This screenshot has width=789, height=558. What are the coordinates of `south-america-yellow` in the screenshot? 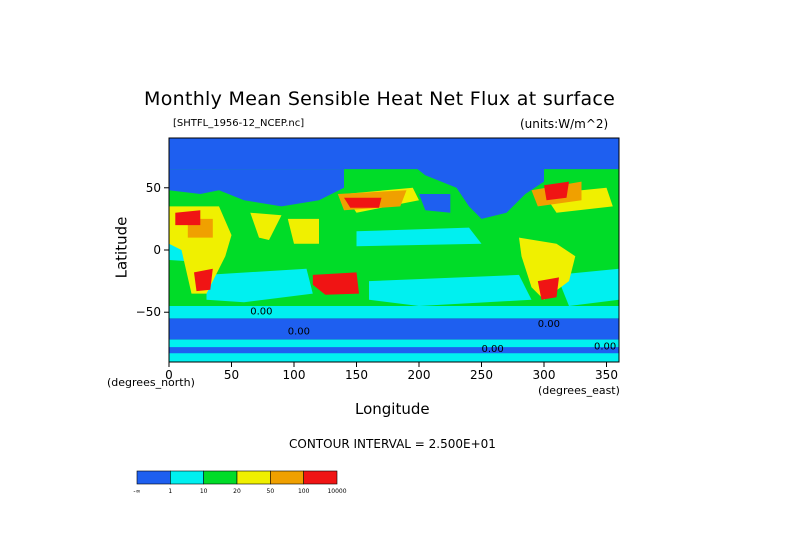 It's located at (547, 268).